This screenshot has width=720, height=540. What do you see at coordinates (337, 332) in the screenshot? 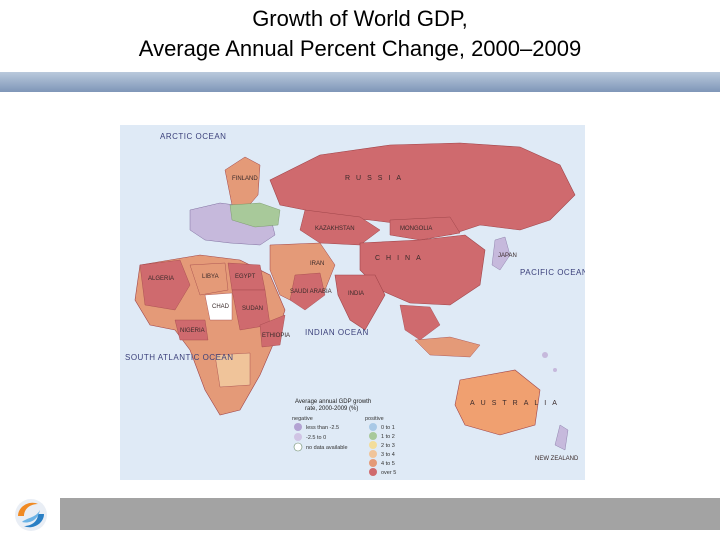
I see `label-indian-ocean: INDIAN OCEAN` at bounding box center [337, 332].